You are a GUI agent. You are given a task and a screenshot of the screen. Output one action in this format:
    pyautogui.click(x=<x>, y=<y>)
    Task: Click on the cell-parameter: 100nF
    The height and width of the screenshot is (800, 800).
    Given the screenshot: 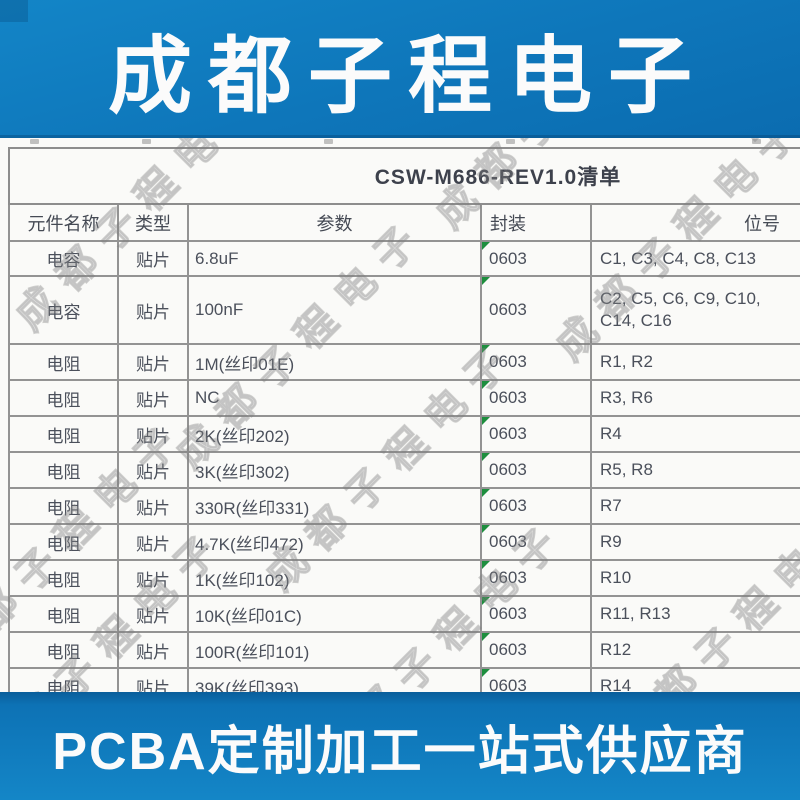 What is the action you would take?
    pyautogui.click(x=334, y=310)
    